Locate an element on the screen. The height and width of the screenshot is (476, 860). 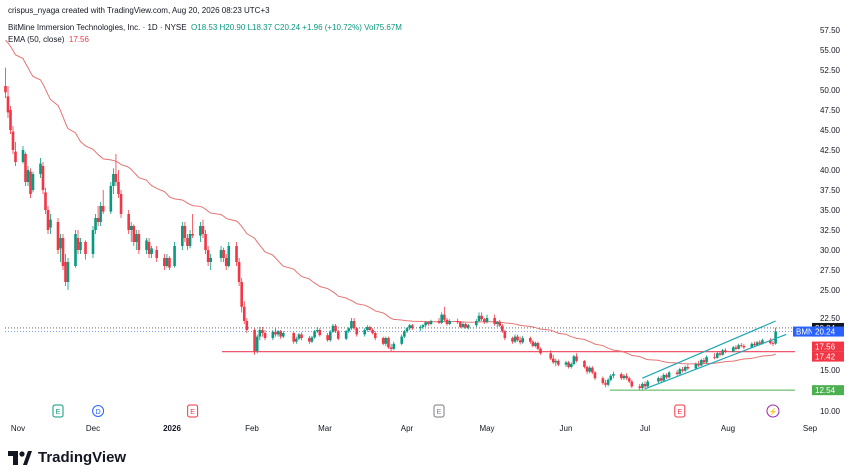
y-tick-label: 35.00 is located at coordinates (830, 210).